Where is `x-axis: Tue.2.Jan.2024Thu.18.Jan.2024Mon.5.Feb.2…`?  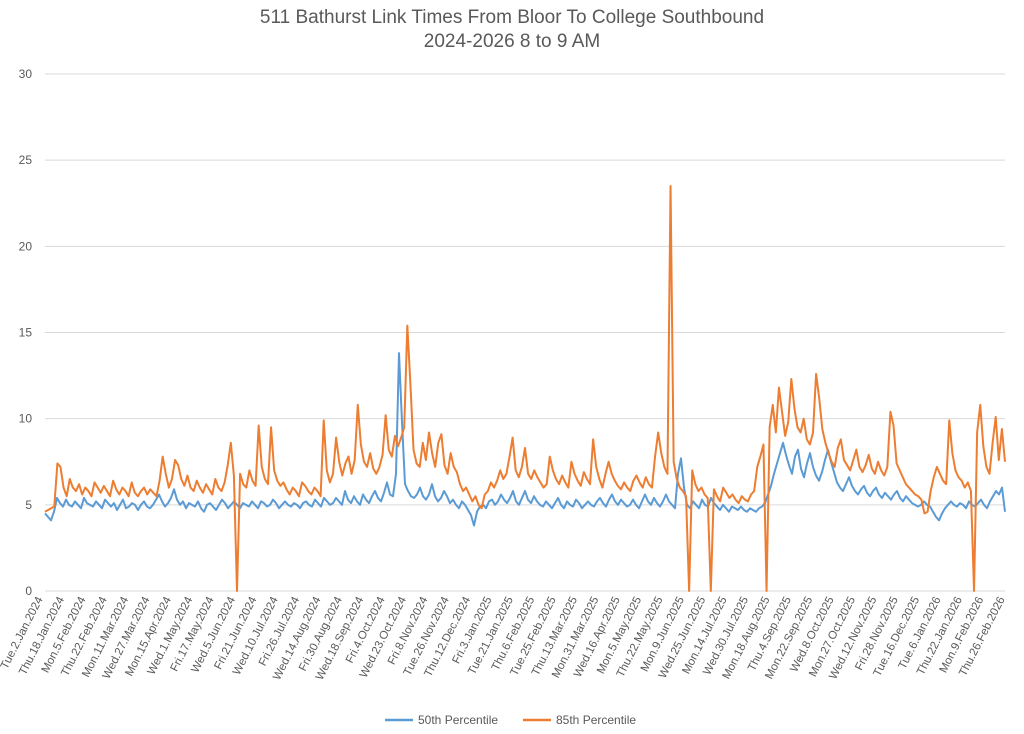 x-axis: Tue.2.Jan.2024Thu.18.Jan.2024Mon.5.Feb.2… is located at coordinates (504, 638).